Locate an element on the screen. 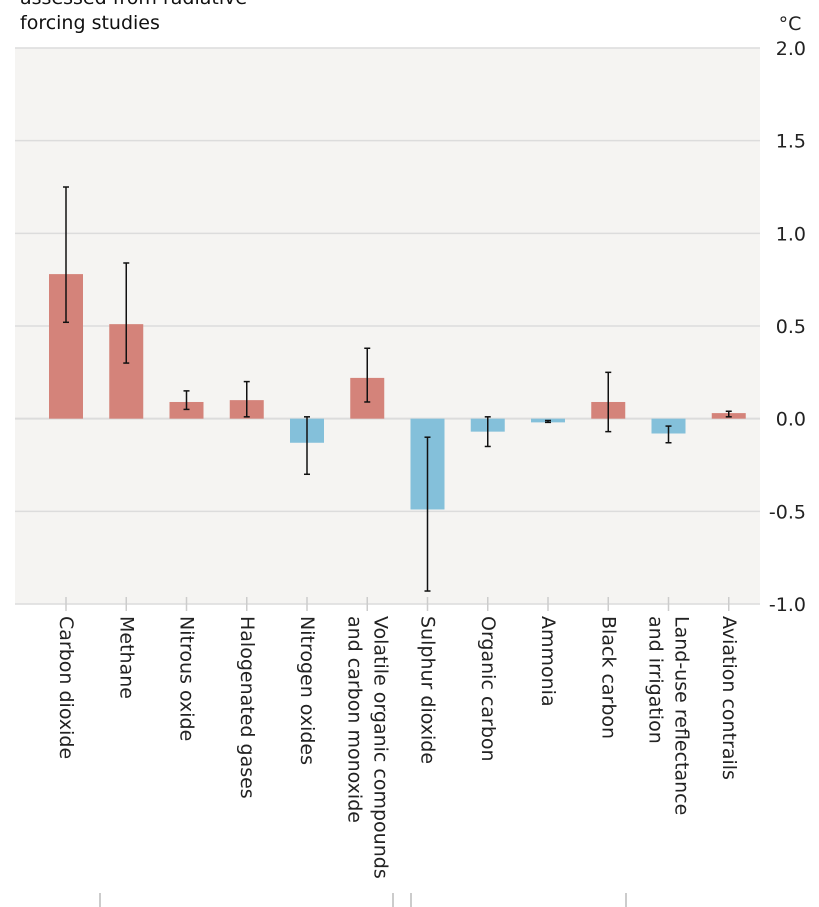 Image resolution: width=819 pixels, height=907 pixels. x-tick-label: Aviation contrails is located at coordinates (729, 698).